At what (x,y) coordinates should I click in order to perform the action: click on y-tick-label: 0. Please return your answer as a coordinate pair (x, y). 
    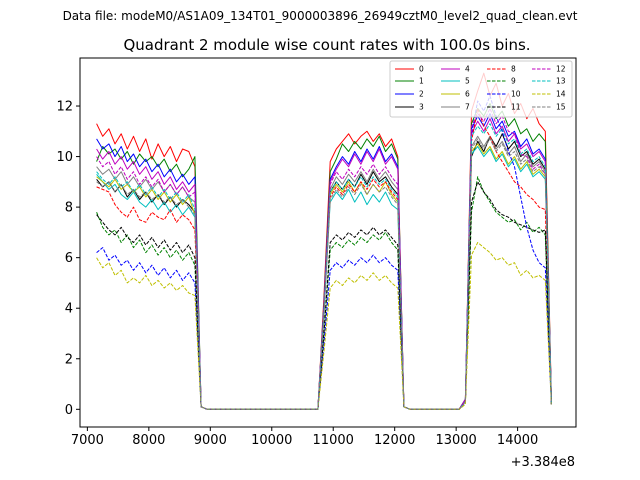
    Looking at the image, I should click on (69, 410).